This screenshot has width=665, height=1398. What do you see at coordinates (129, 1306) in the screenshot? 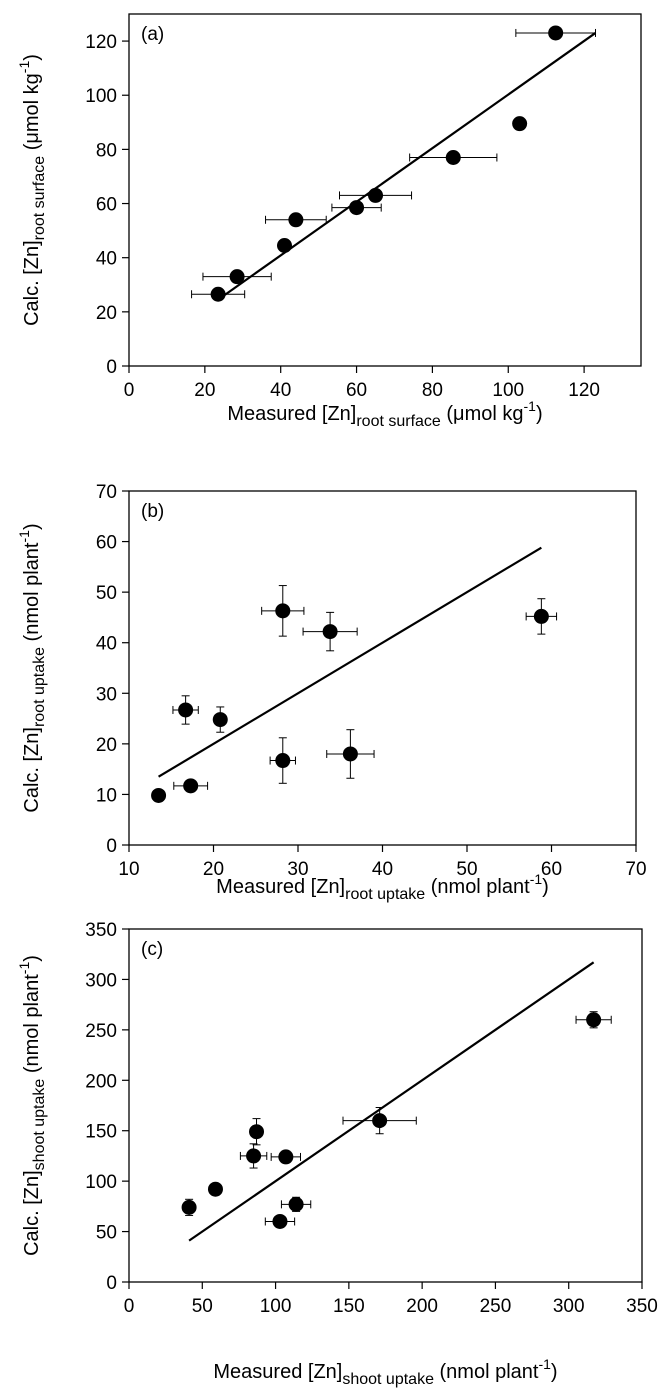
I see `x-tick-label: 0` at bounding box center [129, 1306].